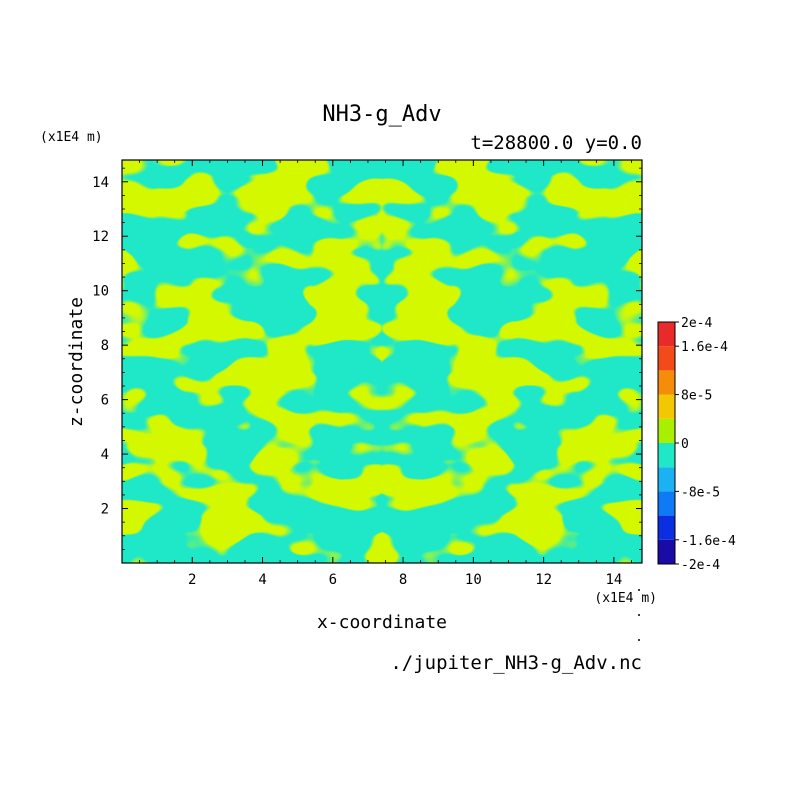 Image resolution: width=804 pixels, height=804 pixels. I want to click on x-tick-label: 12, so click(543, 580).